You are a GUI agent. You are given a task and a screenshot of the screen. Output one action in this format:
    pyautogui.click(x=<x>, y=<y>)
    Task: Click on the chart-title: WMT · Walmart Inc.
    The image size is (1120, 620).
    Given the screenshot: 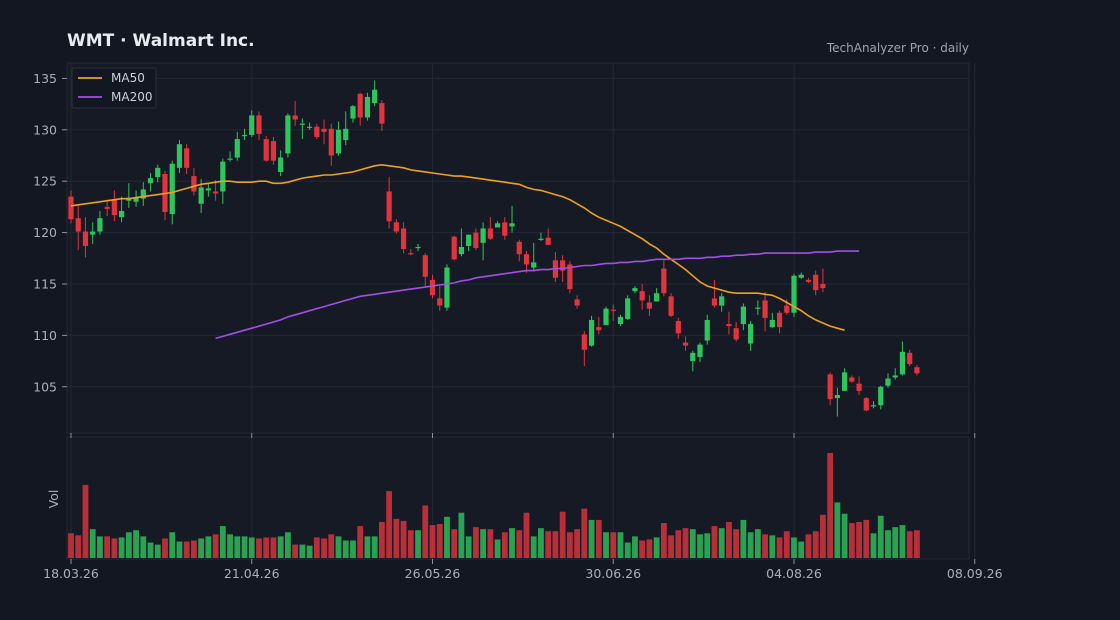 What is the action you would take?
    pyautogui.click(x=161, y=41)
    